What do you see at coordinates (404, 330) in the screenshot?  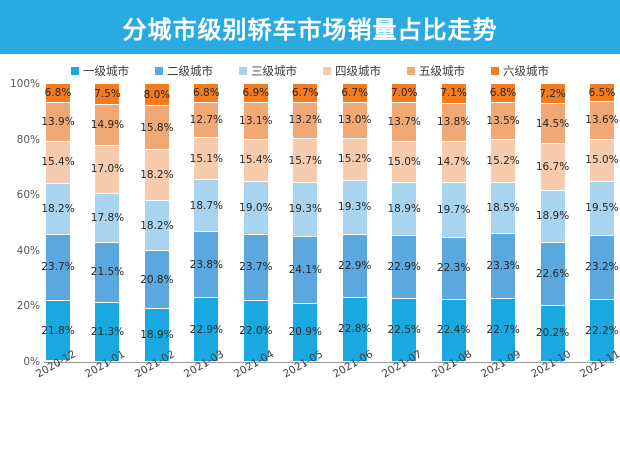 I see `bar-segment: 22.5%` at bounding box center [404, 330].